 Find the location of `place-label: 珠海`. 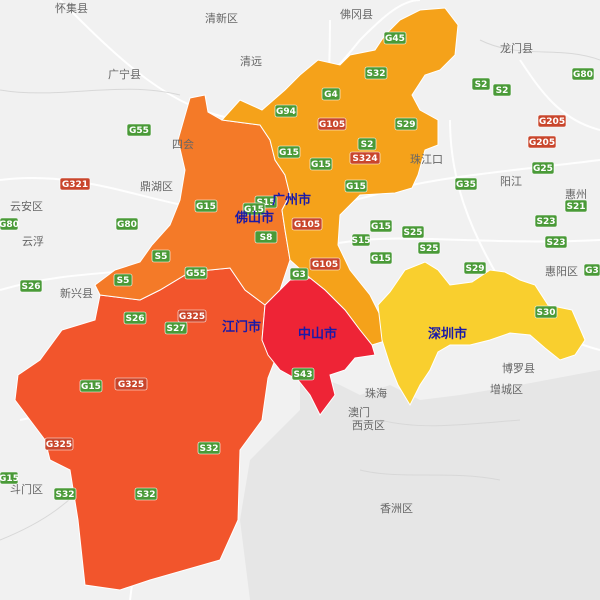

place-label: 珠海 is located at coordinates (376, 393).